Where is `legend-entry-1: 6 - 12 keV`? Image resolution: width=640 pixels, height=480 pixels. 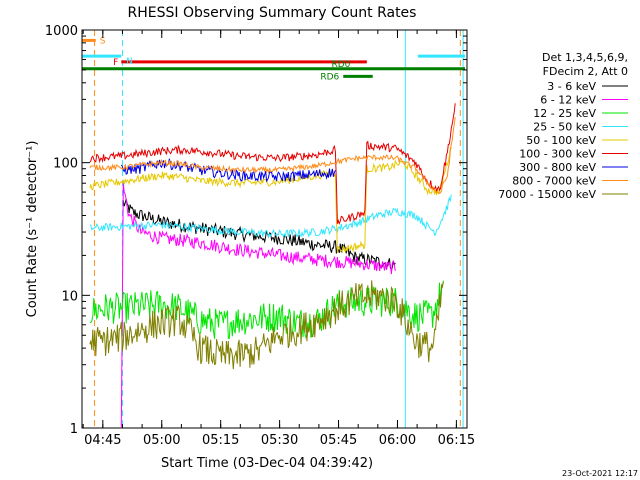
legend-entry-1: 6 - 12 keV is located at coordinates (568, 100).